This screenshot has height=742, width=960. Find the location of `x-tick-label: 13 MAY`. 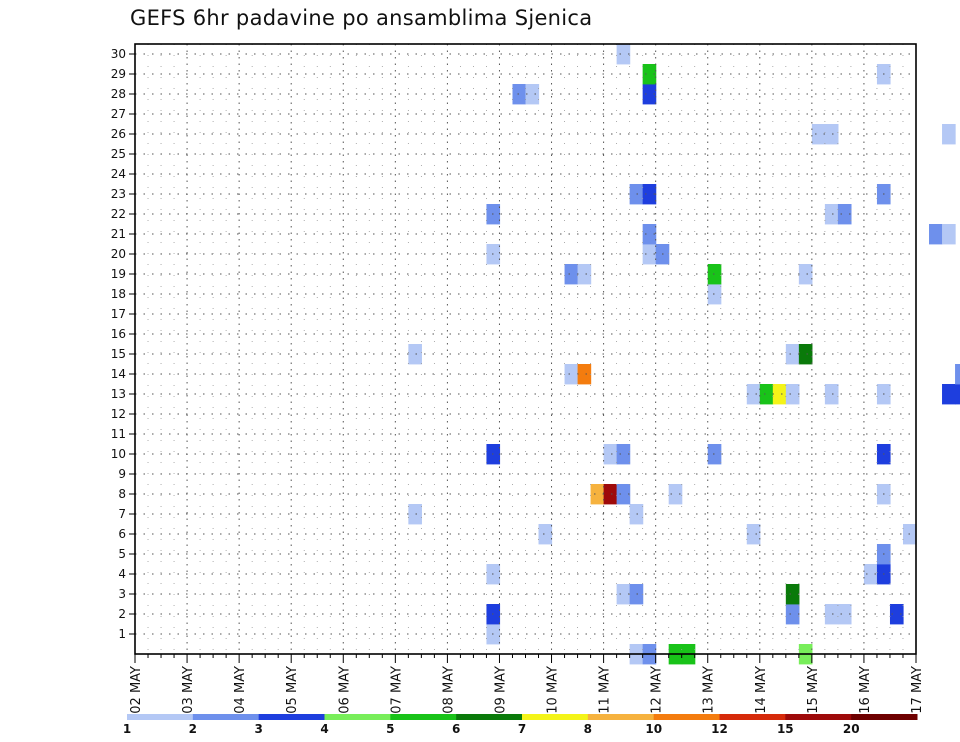

x-tick-label: 13 MAY is located at coordinates (709, 690).